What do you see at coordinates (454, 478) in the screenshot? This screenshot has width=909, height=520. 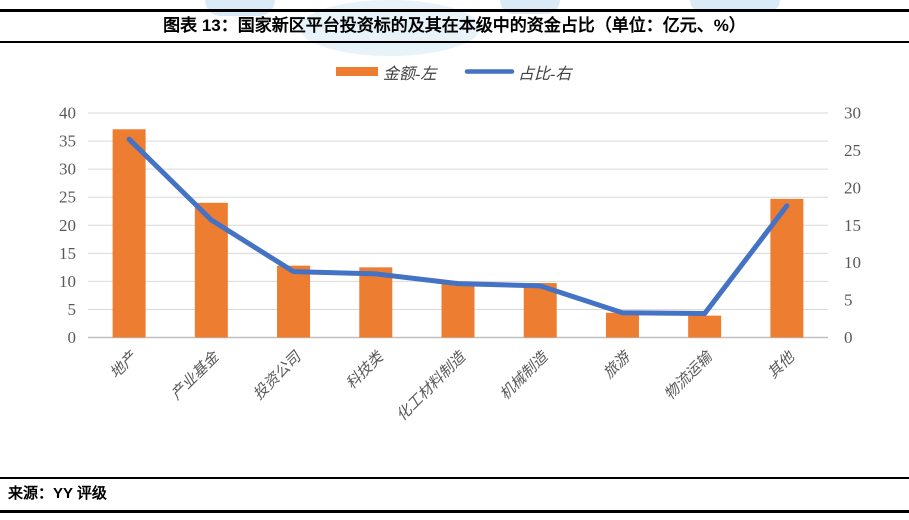 I see `footer-top-rule` at bounding box center [454, 478].